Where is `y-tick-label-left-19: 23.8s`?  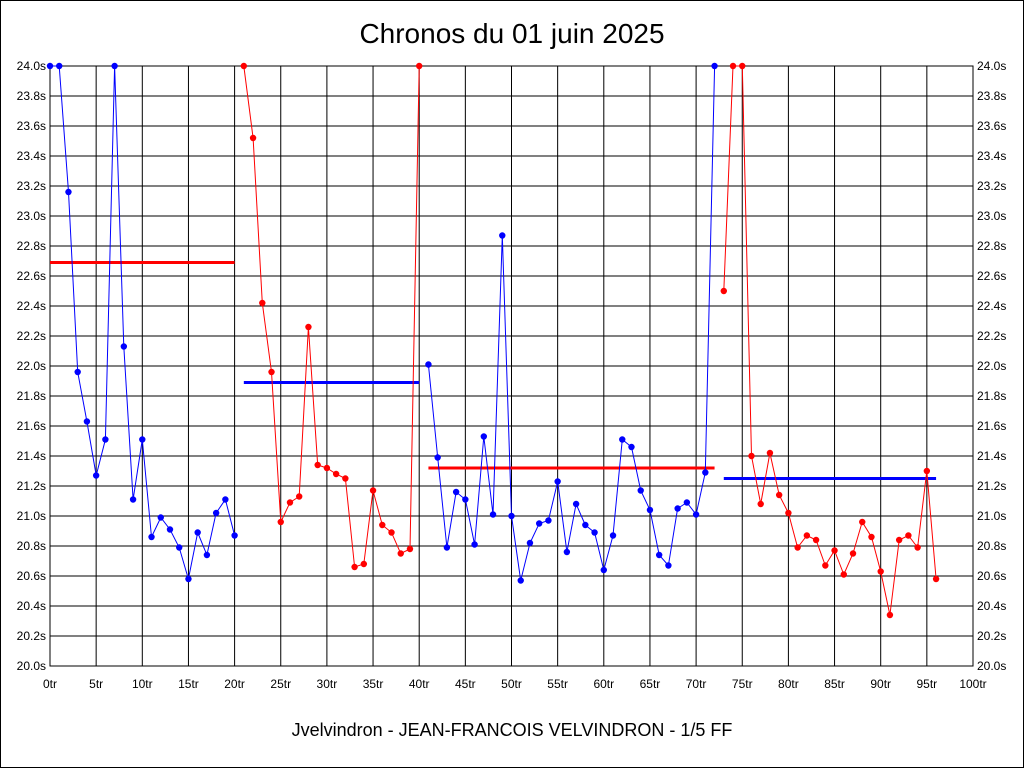 y-tick-label-left-19: 23.8s is located at coordinates (31, 96).